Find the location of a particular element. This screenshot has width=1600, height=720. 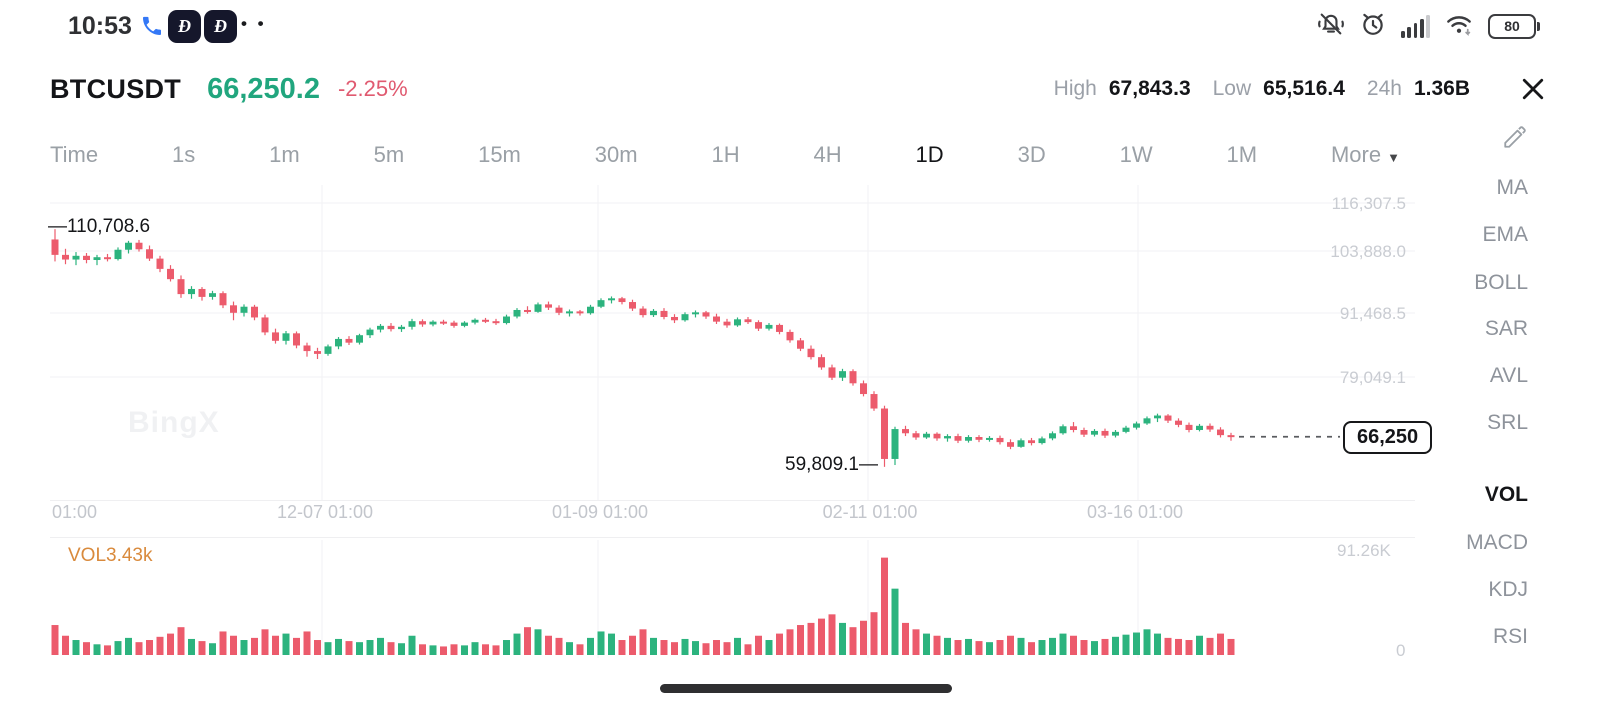

indicator-boll: BOLL is located at coordinates (1501, 282).